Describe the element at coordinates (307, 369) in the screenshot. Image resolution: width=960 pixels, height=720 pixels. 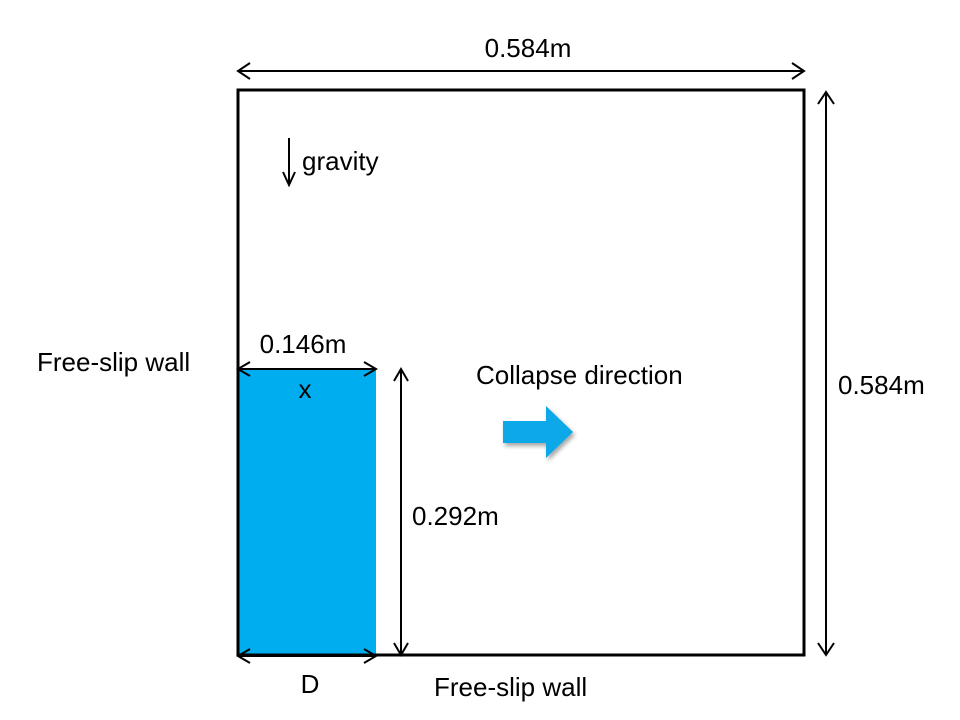
I see `column-width-dimension` at that location.